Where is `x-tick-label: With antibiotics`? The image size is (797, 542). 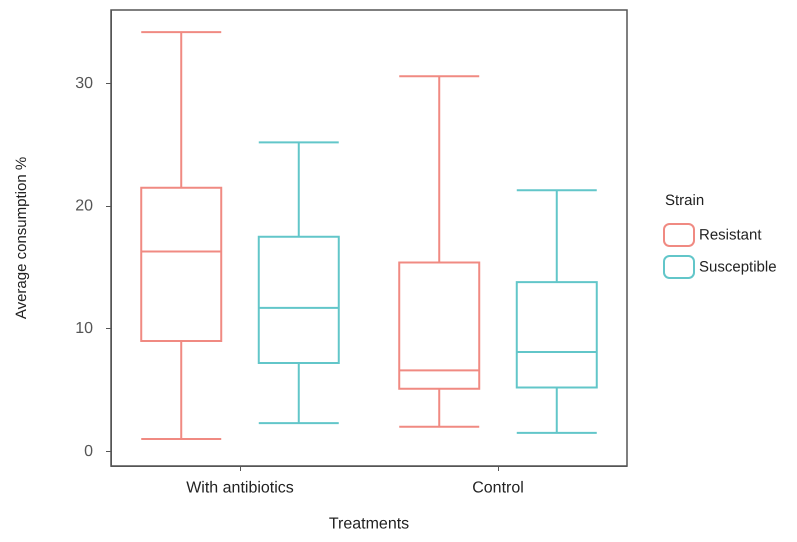 x-tick-label: With antibiotics is located at coordinates (240, 488).